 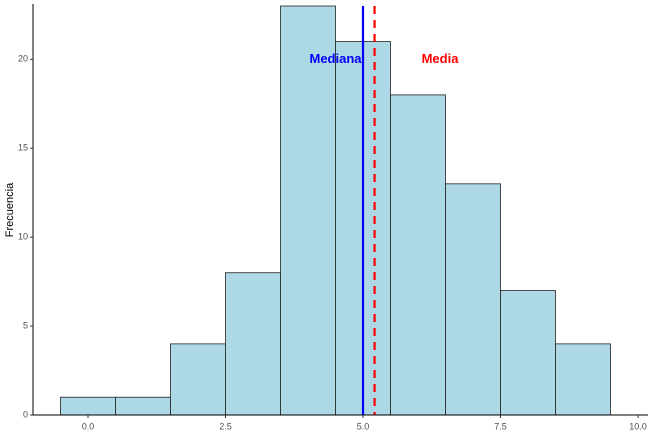 I want to click on x-tick-label-4: 10.0, so click(x=638, y=426).